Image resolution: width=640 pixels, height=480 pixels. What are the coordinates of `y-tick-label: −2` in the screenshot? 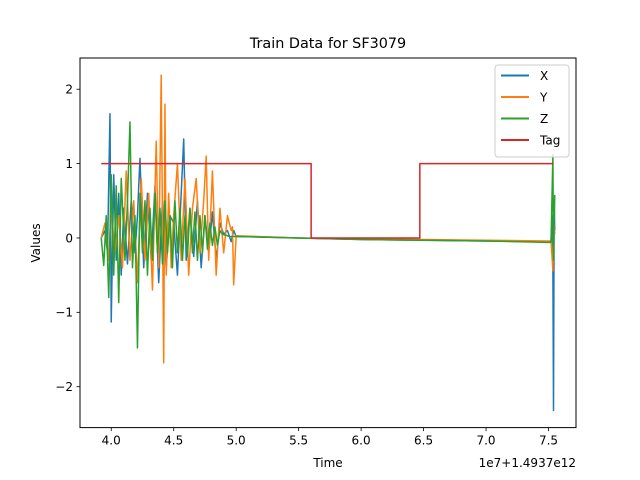 It's located at (64, 387).